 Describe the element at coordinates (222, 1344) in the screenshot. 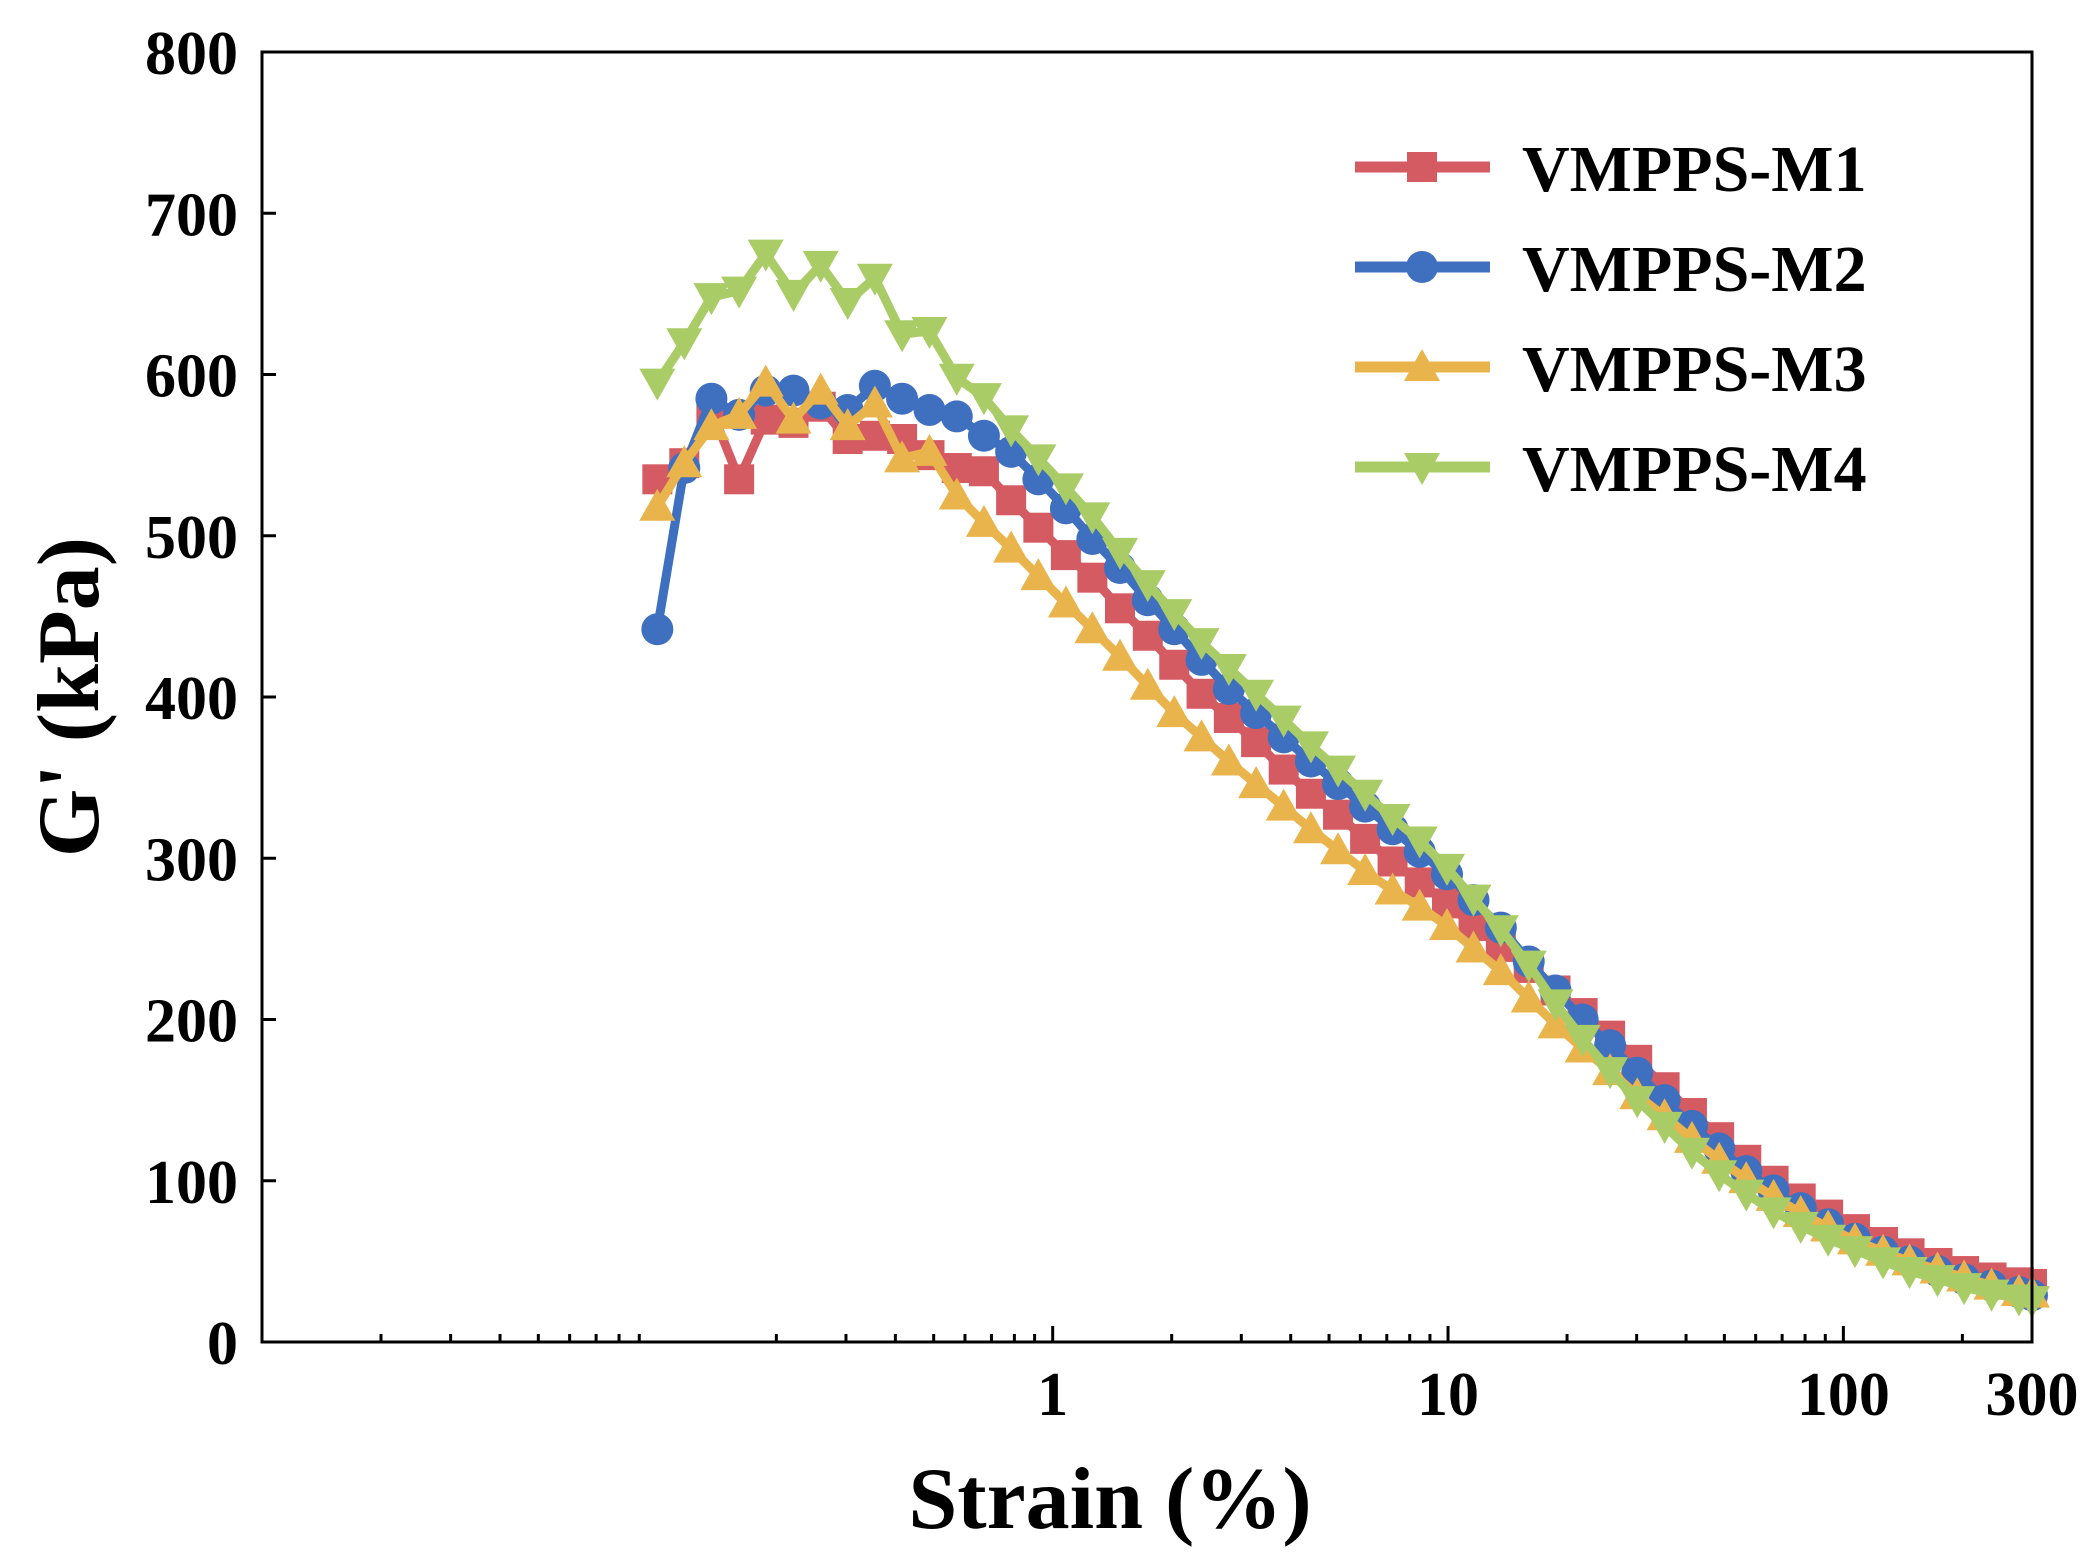

I see `y-tick-label: 0` at that location.